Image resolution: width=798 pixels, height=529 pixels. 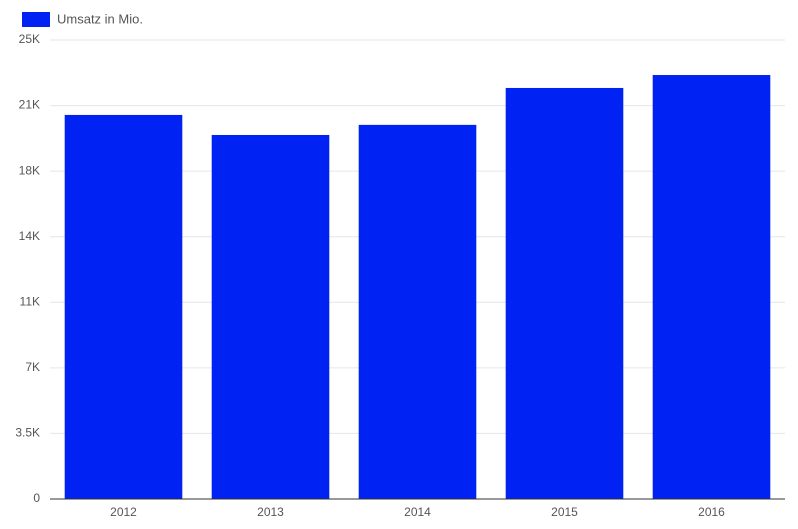 I want to click on x-tick-label: 2014, so click(x=417, y=512).